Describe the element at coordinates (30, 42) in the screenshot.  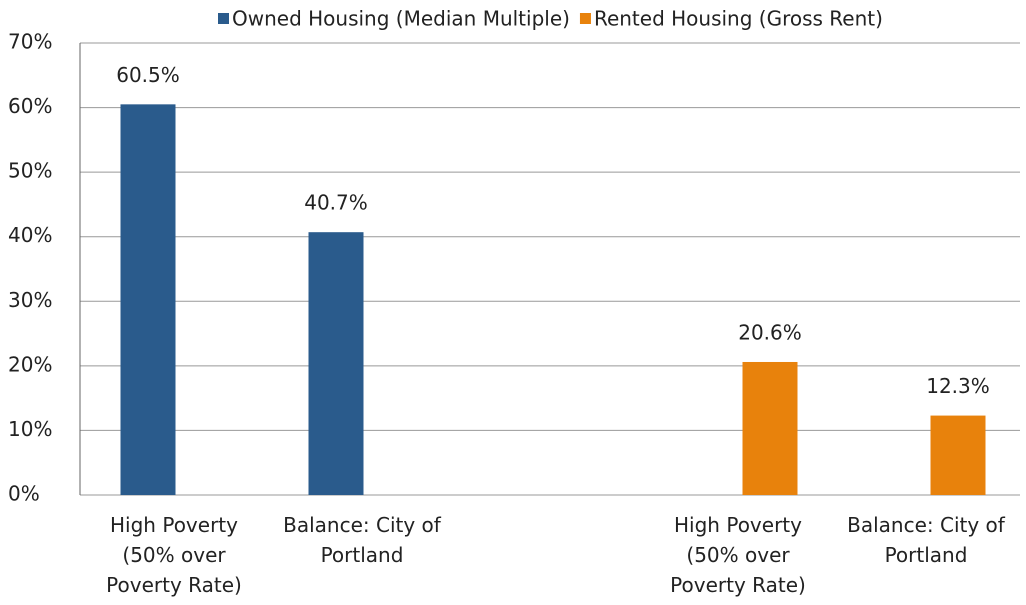
I see `y-tick-label: 70%` at that location.